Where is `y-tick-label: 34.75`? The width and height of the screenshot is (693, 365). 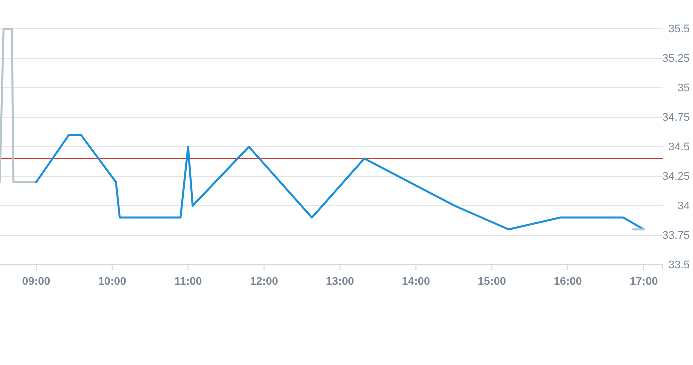
y-tick-label: 34.75 is located at coordinates (676, 118).